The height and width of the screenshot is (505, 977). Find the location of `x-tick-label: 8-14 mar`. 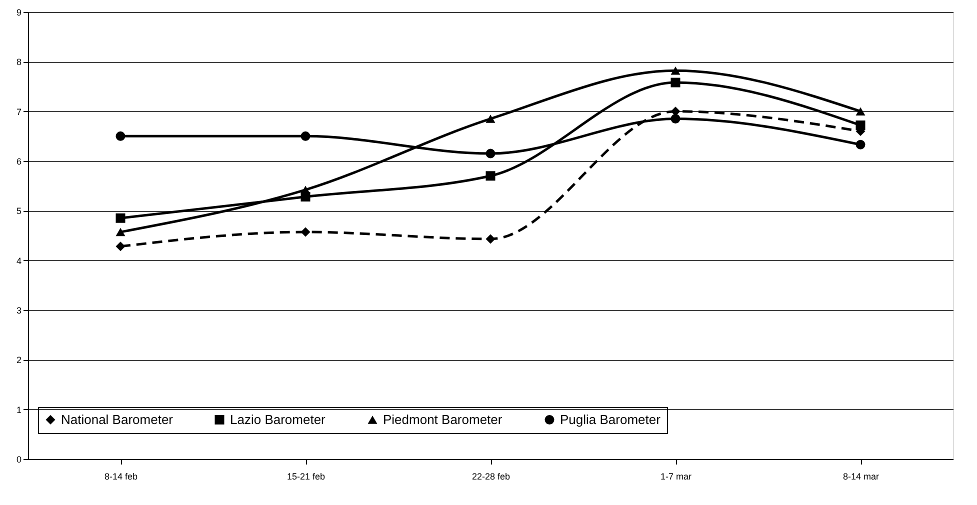

x-tick-label: 8-14 mar is located at coordinates (861, 477).